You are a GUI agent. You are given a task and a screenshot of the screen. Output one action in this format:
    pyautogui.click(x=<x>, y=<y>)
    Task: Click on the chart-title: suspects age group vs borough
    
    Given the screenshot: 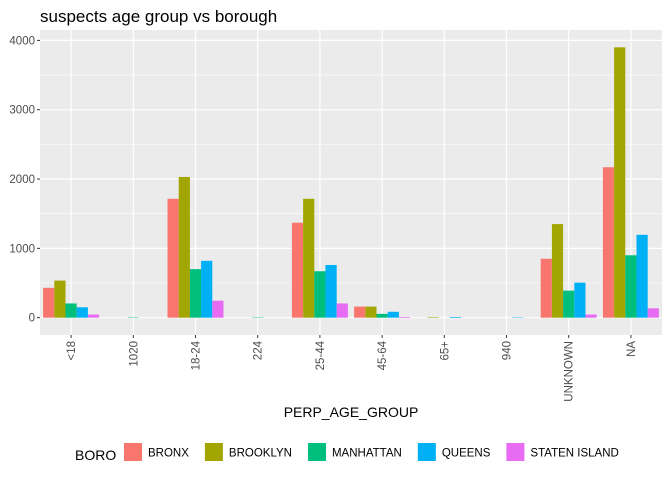 What is the action you would take?
    pyautogui.click(x=158, y=16)
    